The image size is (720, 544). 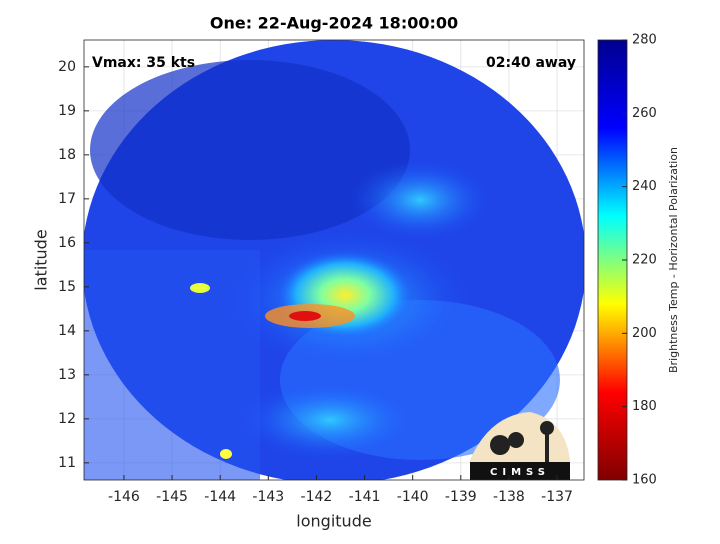 I want to click on x-tick-label: -145, so click(x=172, y=497).